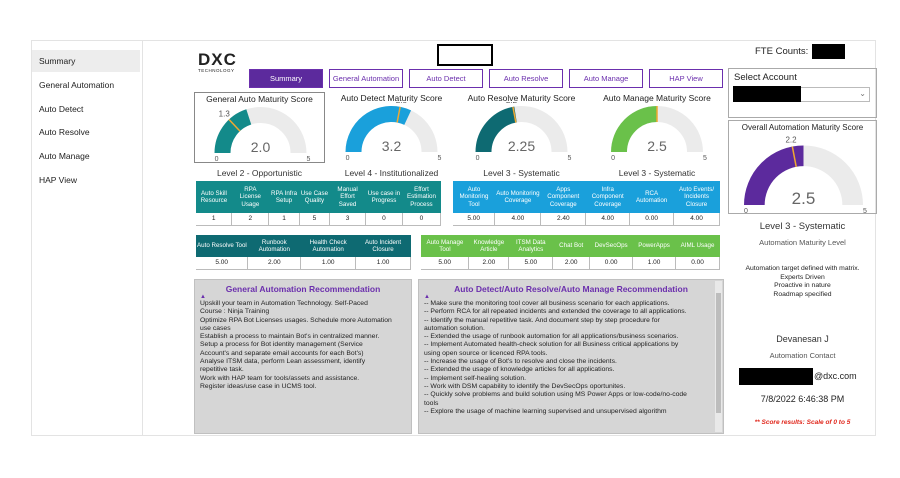 Image resolution: width=900 pixels, height=478 pixels. Describe the element at coordinates (523, 132) in the screenshot. I see `gauge-resolve: 2.2 2.25 0 5` at that location.